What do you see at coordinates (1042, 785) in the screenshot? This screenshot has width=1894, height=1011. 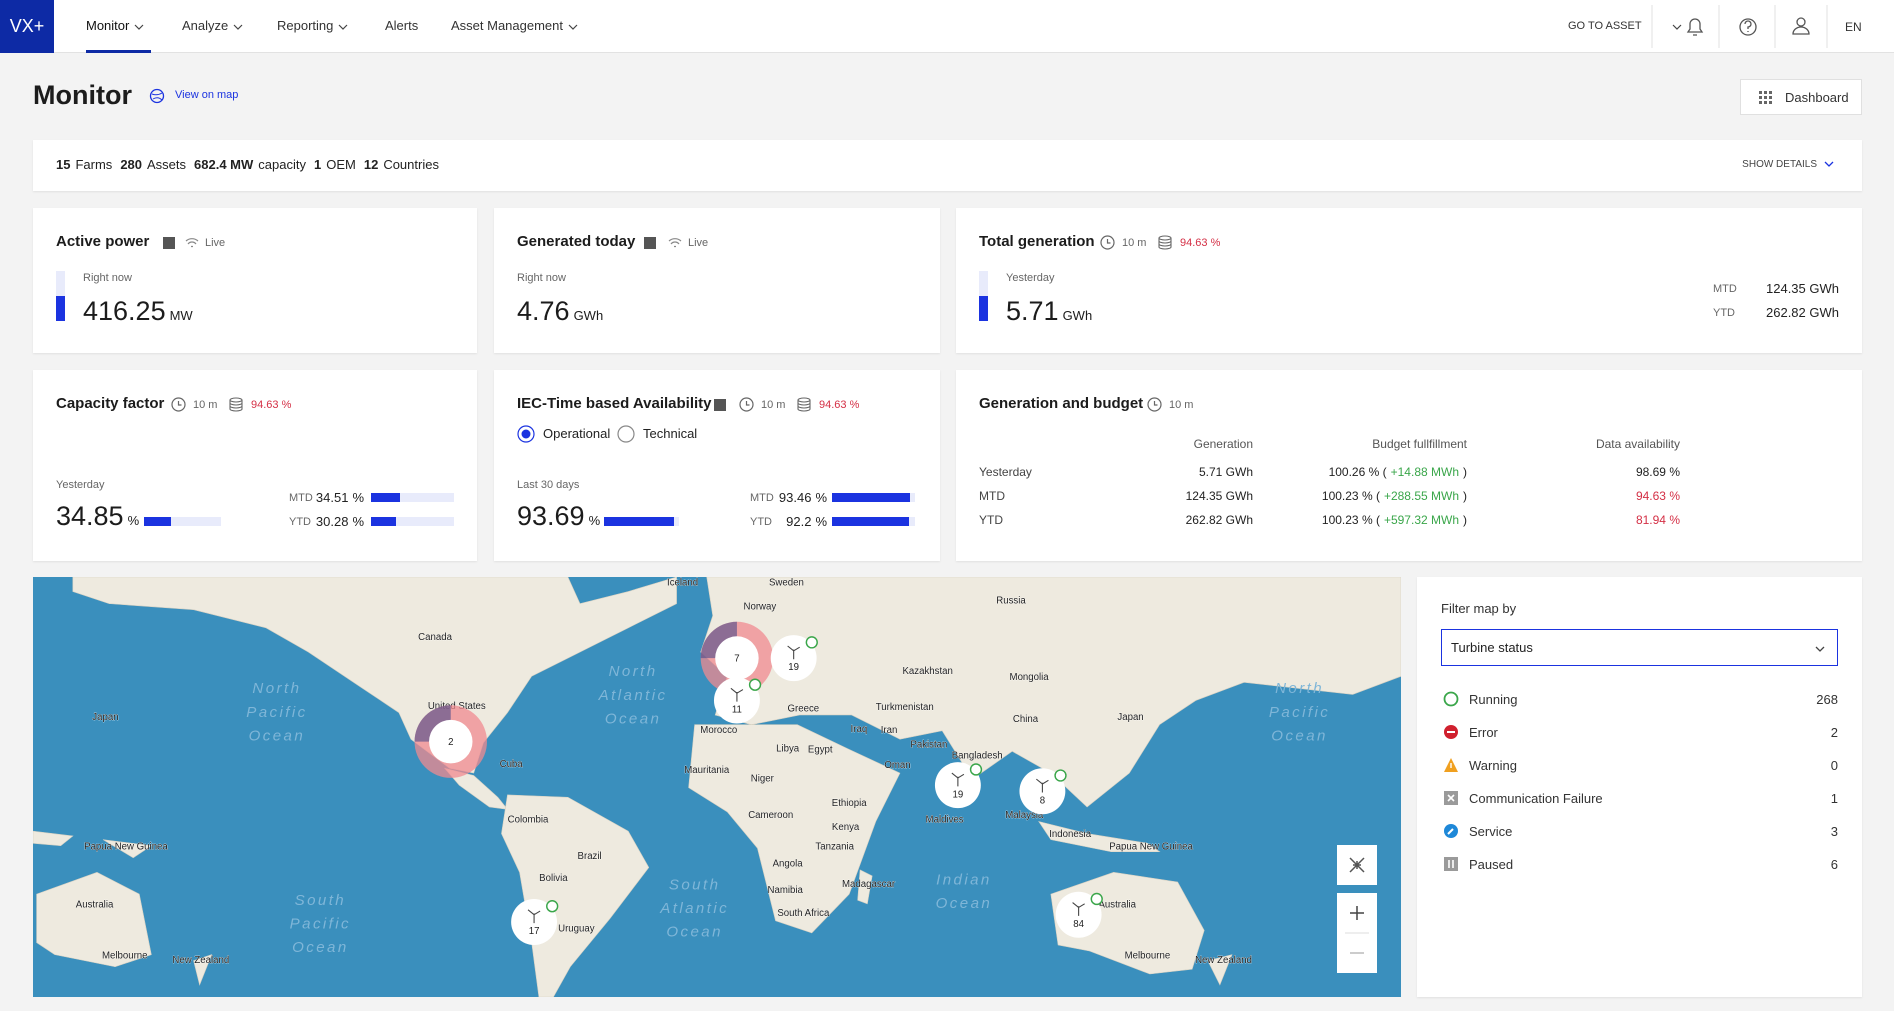 I see `turbine-icon` at bounding box center [1042, 785].